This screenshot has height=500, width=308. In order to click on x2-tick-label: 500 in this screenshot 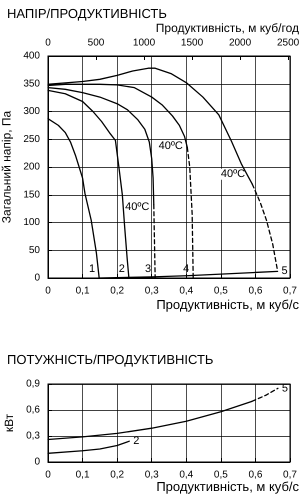, I will do `click(96, 43)`.